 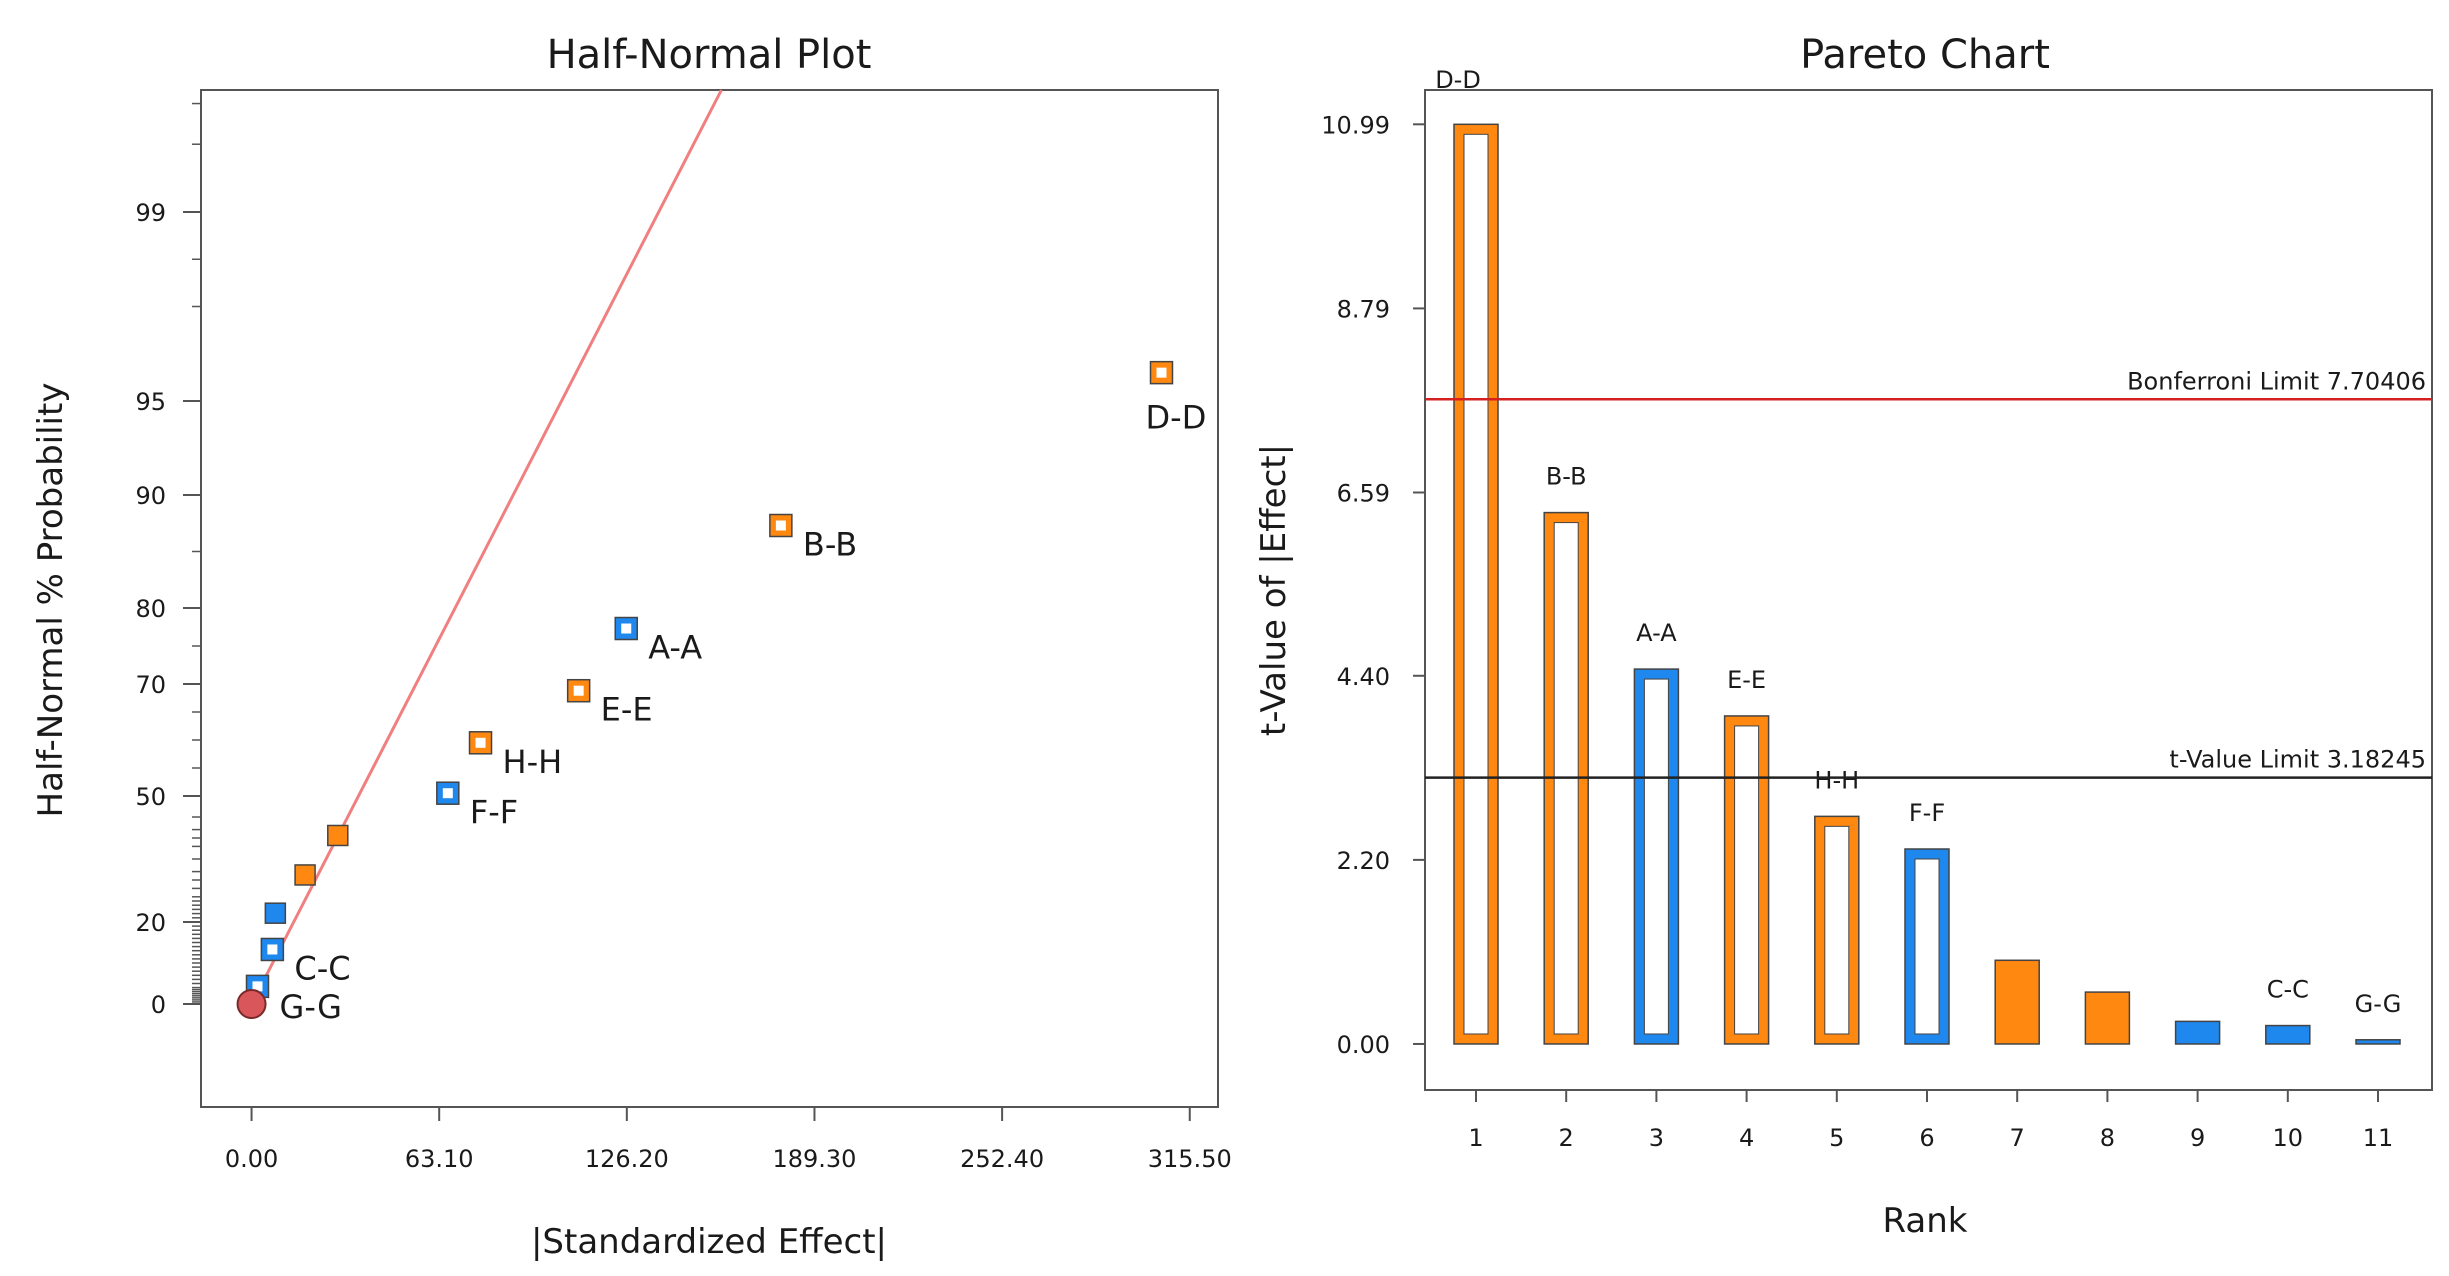 I want to click on x-tick-label: 0.00, so click(x=251, y=1159).